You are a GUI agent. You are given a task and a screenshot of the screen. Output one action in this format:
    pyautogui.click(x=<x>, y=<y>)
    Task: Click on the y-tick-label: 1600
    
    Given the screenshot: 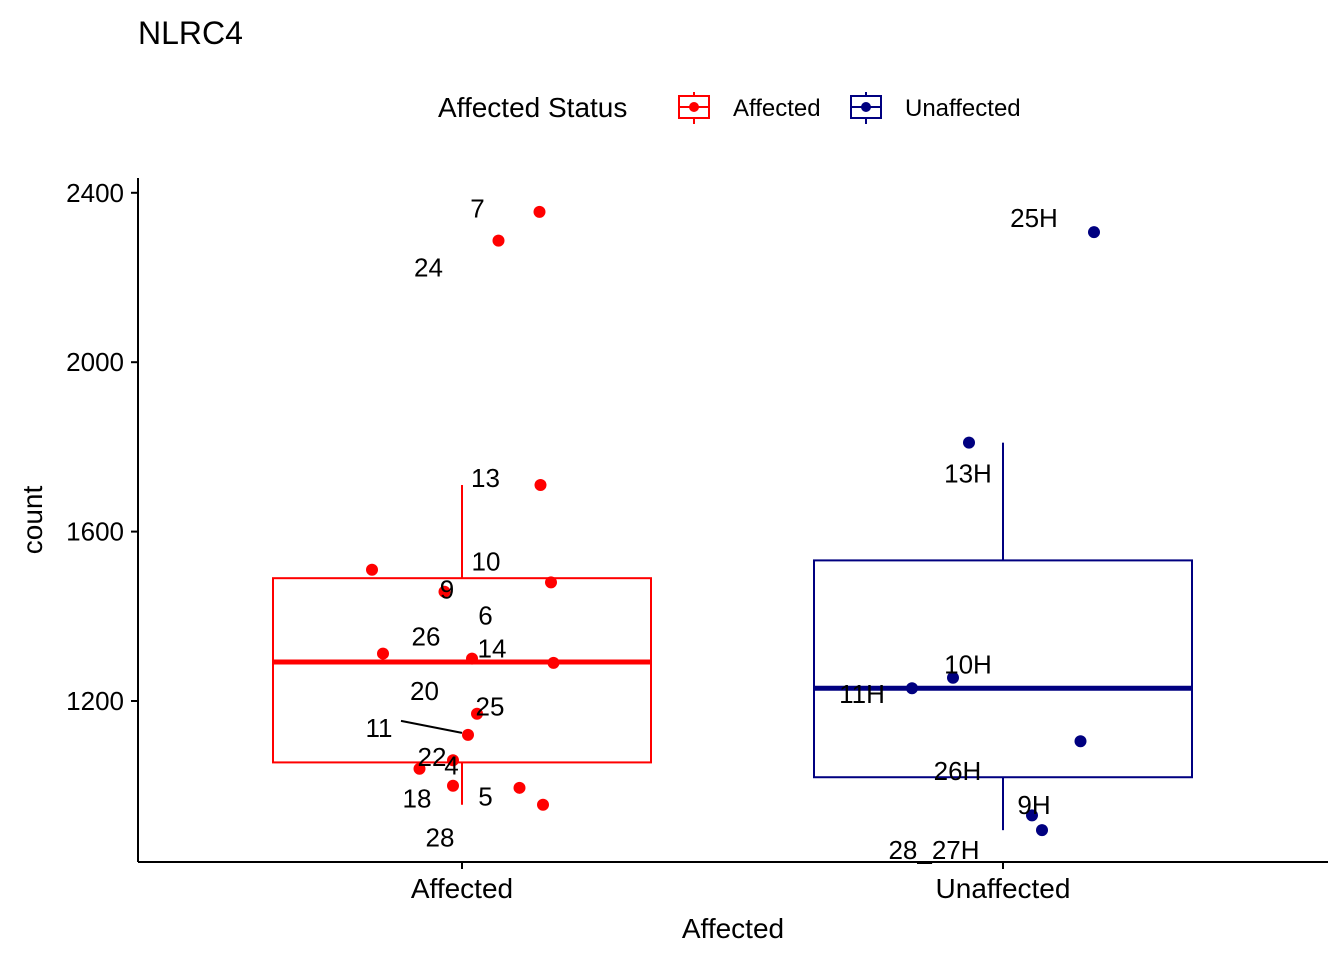 What is the action you would take?
    pyautogui.click(x=95, y=532)
    